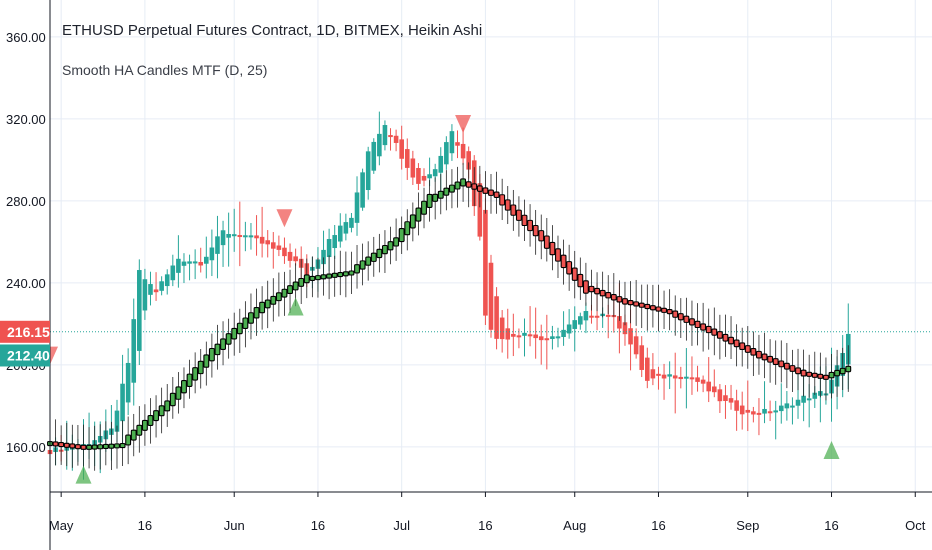 Image resolution: width=932 pixels, height=550 pixels. I want to click on y-tick-label: 240.00, so click(26, 283).